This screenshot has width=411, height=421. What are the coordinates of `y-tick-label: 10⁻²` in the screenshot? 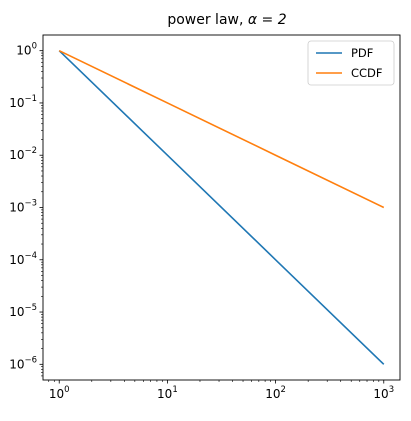 It's located at (23, 154).